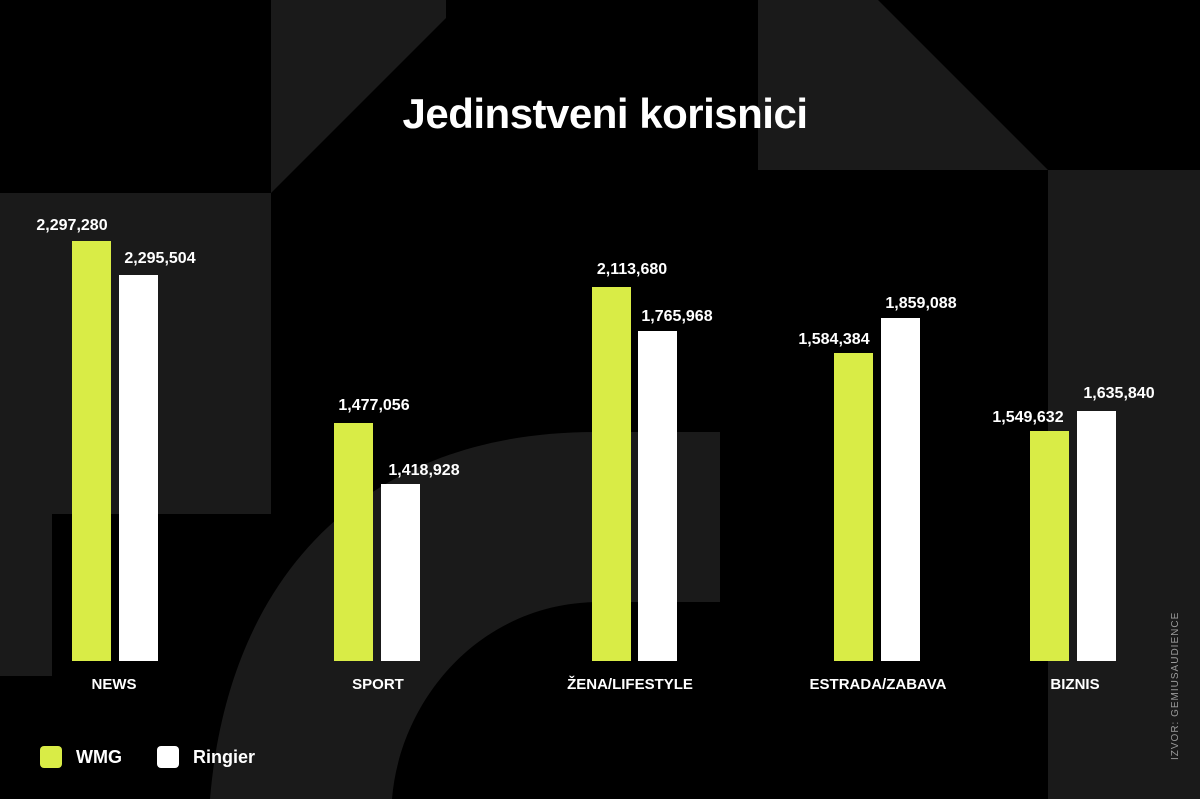 Image resolution: width=1200 pixels, height=799 pixels. I want to click on value-label-zena-wmg: 2,113,680, so click(632, 269).